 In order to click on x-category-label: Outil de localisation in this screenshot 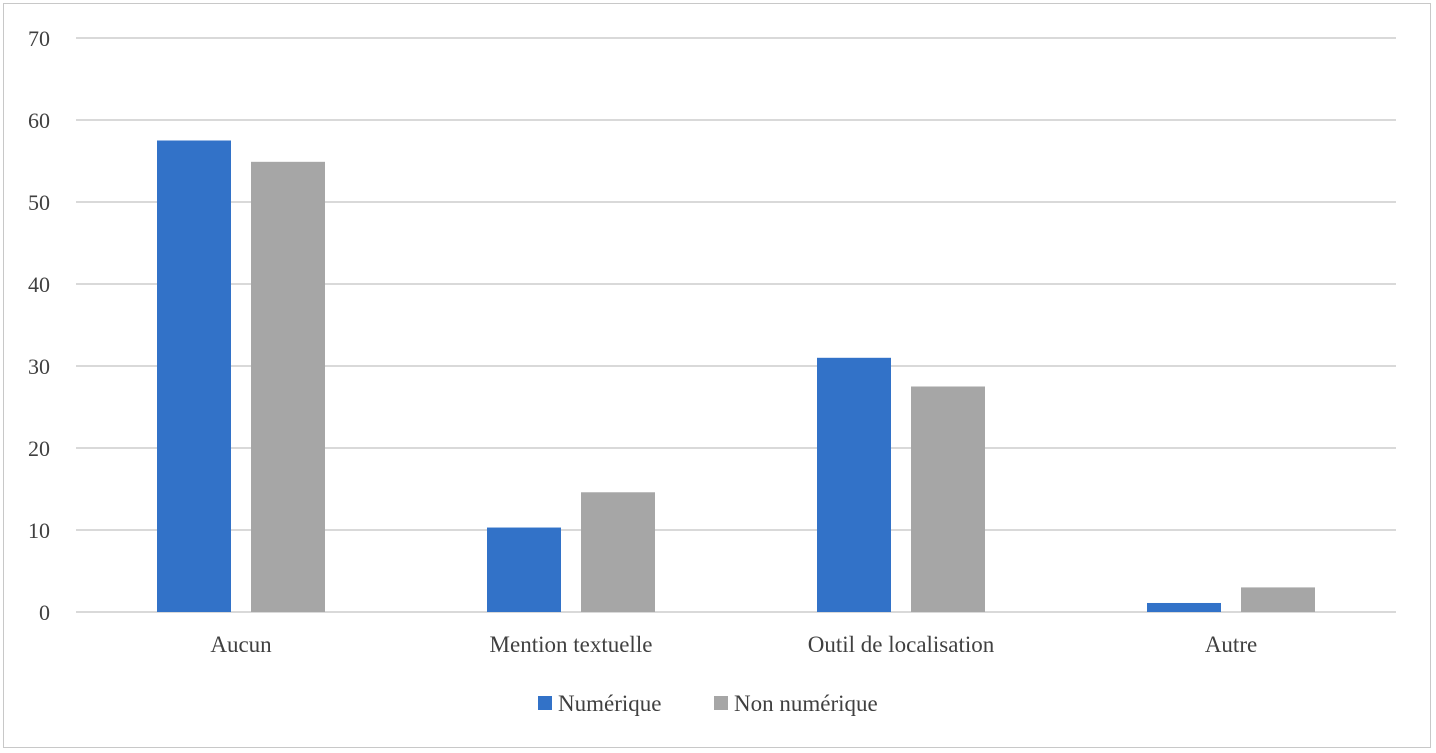, I will do `click(901, 644)`.